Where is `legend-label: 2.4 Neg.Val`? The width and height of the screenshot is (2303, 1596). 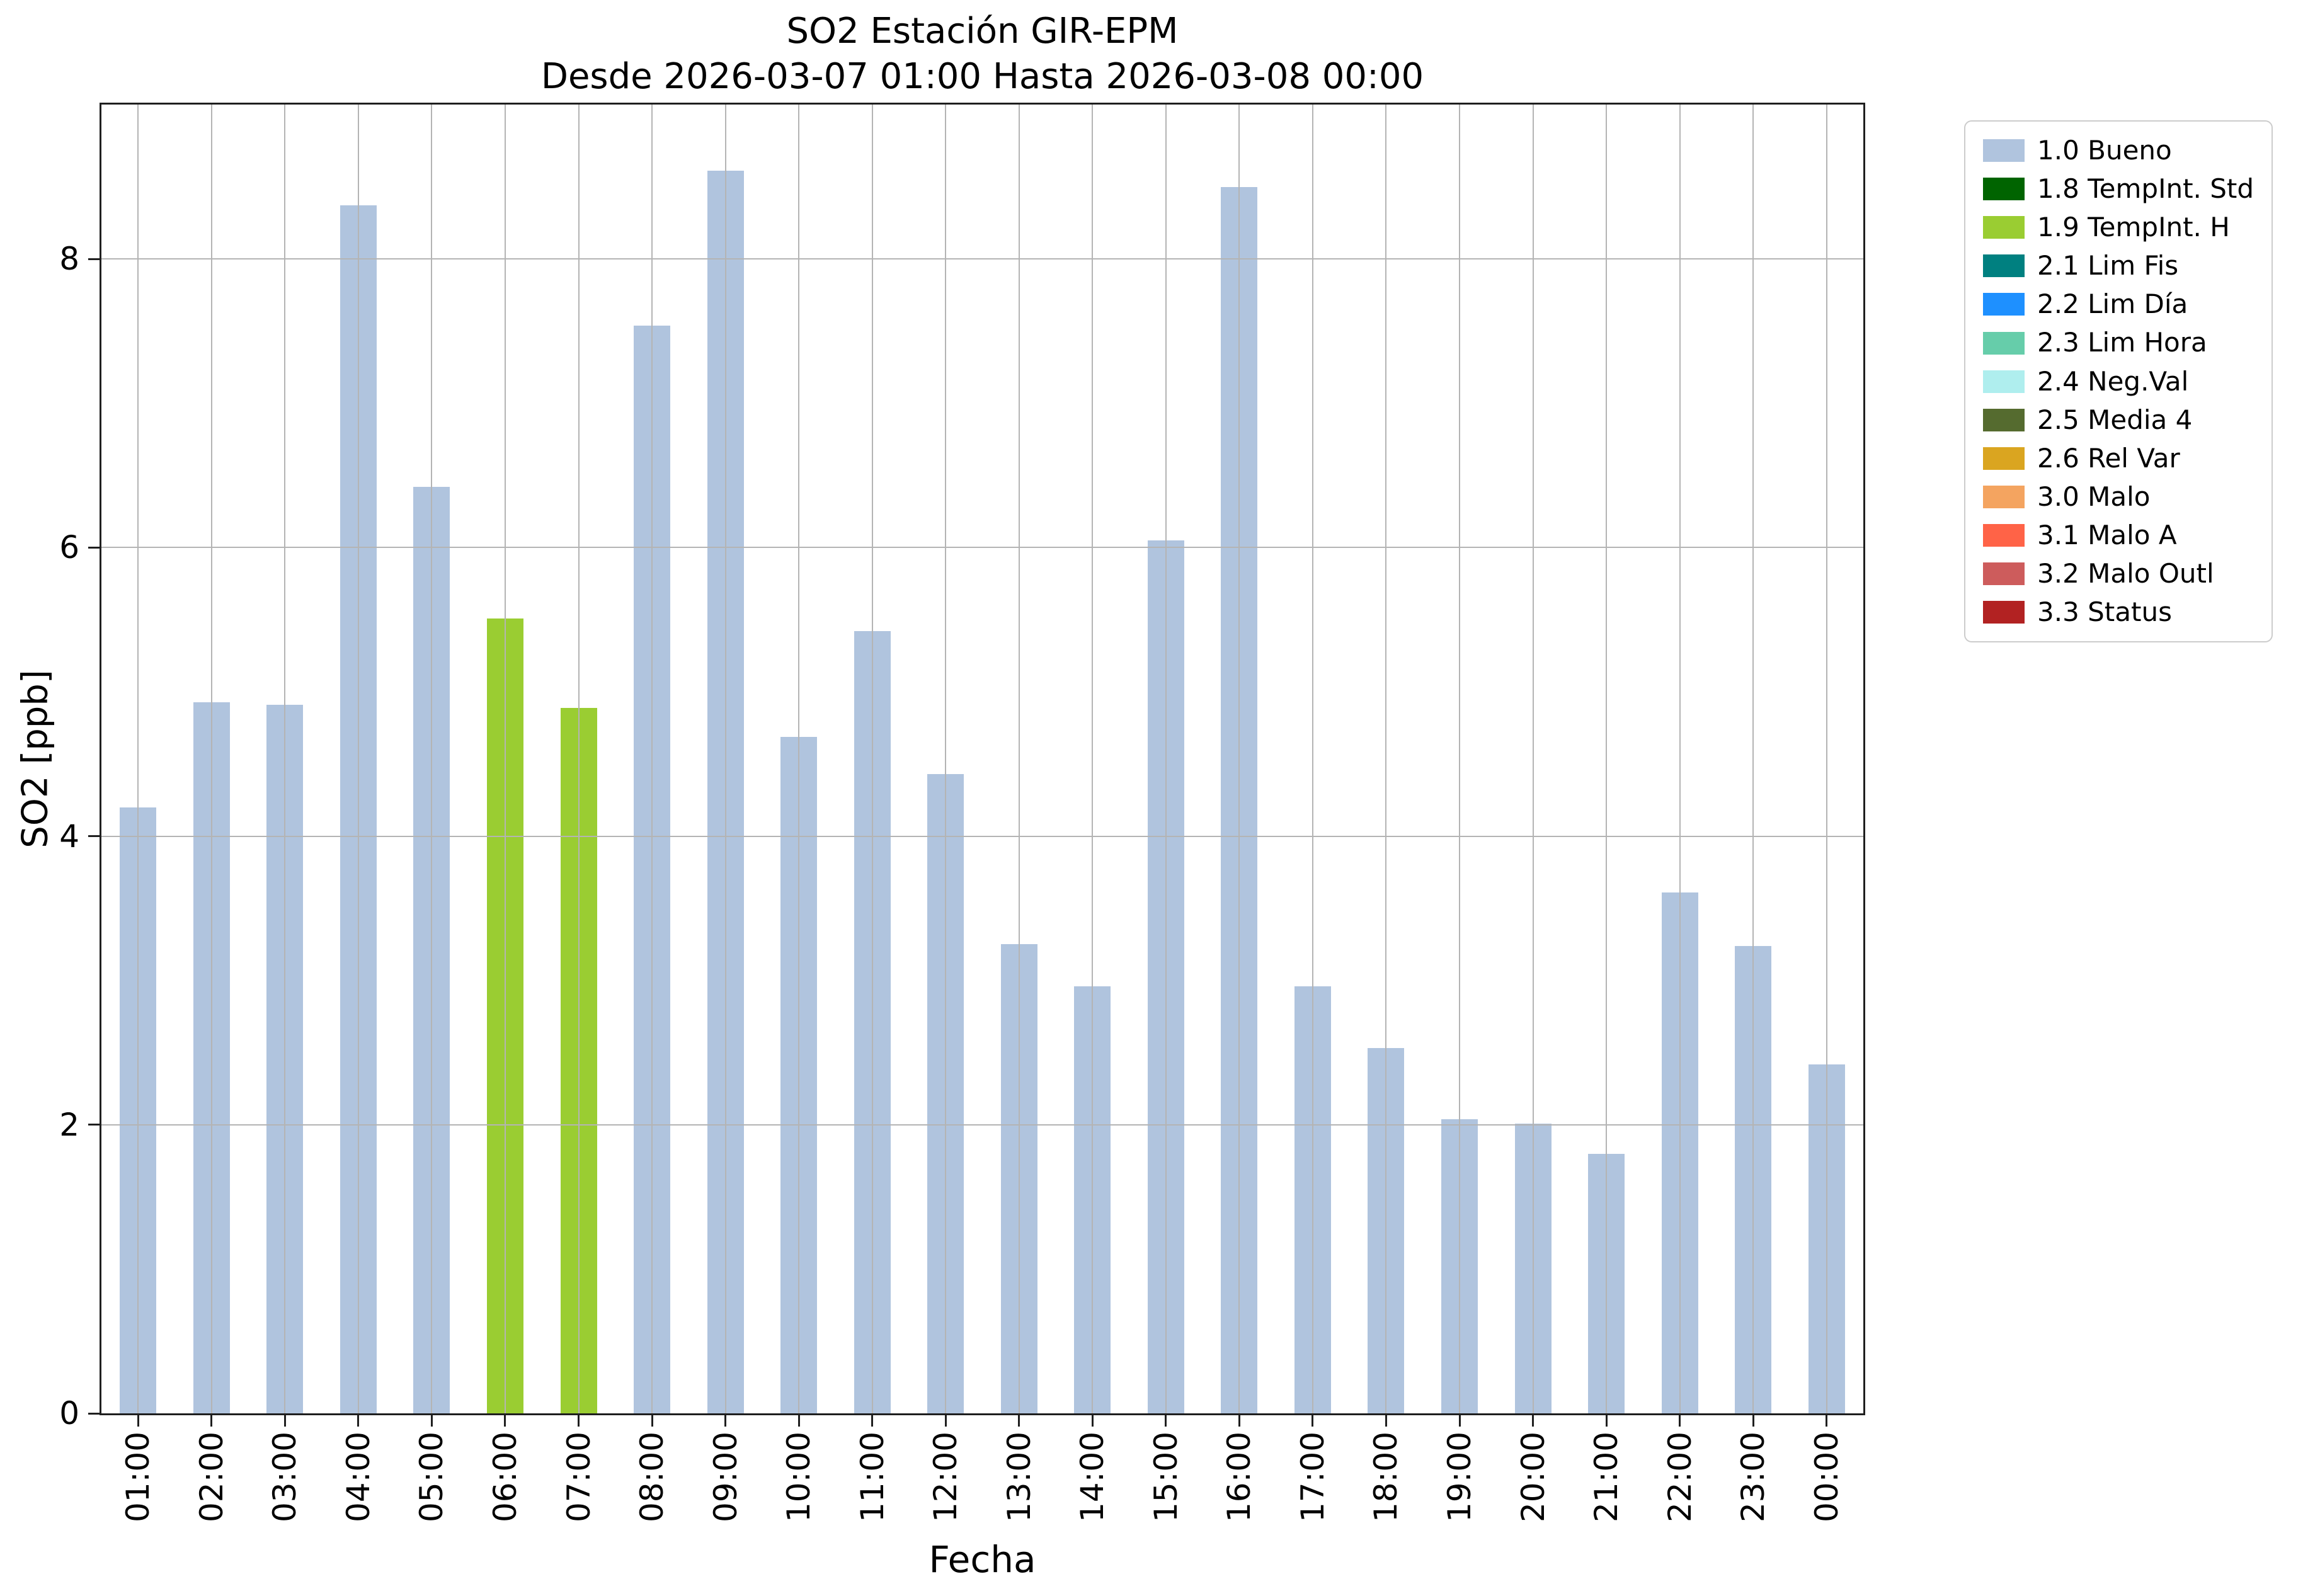 legend-label: 2.4 Neg.Val is located at coordinates (2113, 381).